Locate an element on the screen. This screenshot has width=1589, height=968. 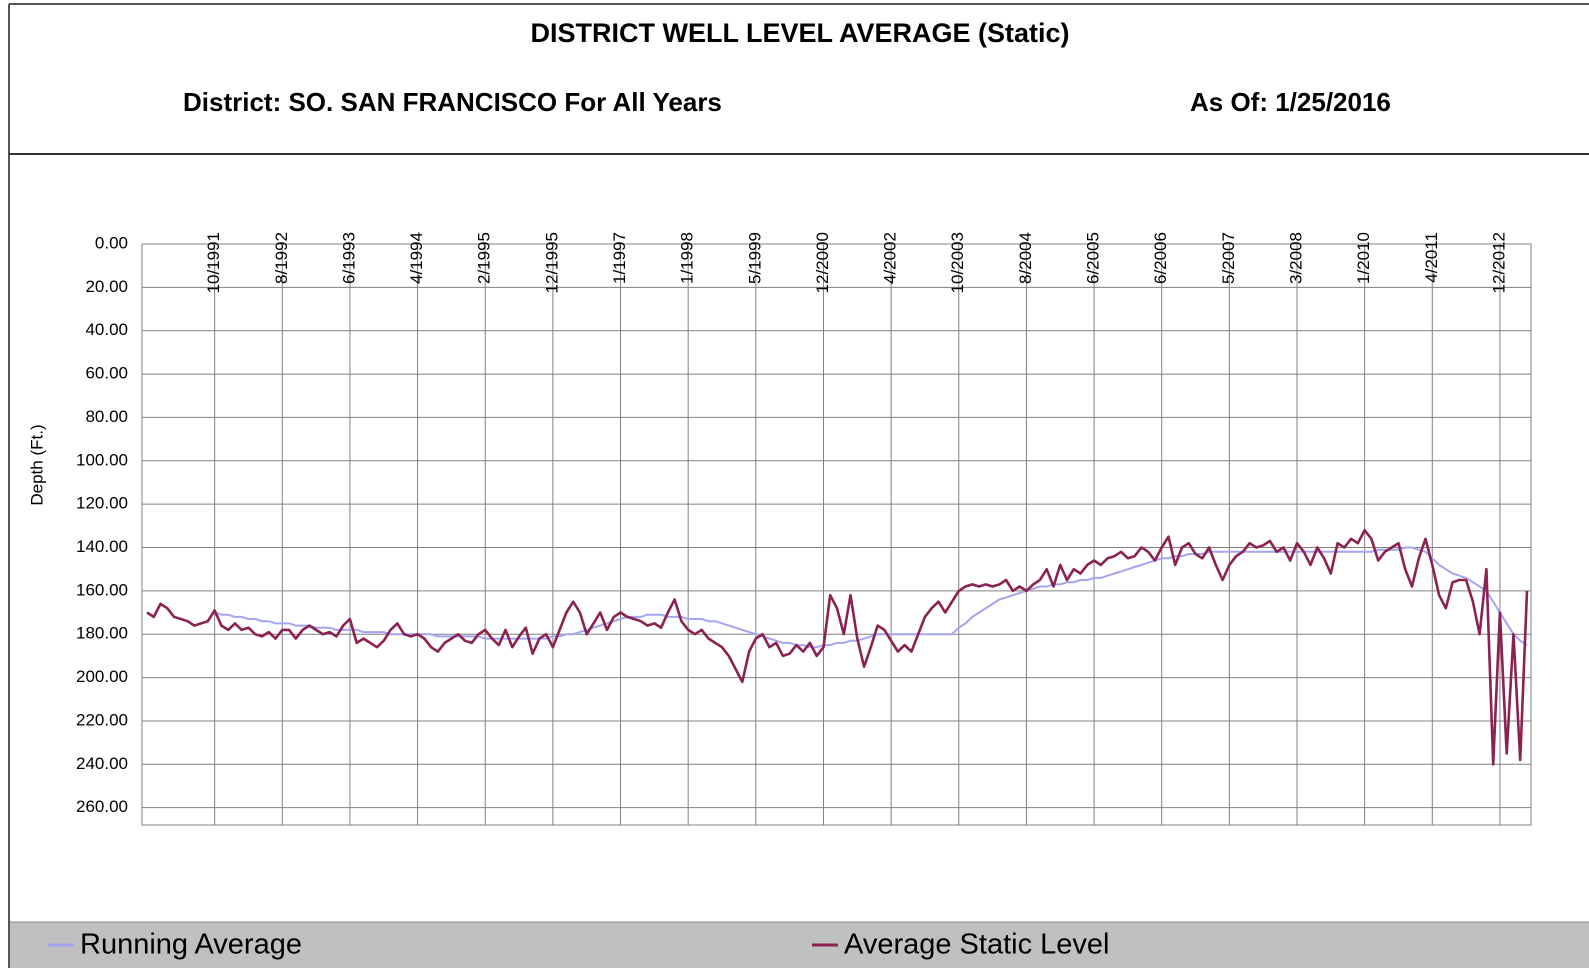
y-tick-label: 40.00 is located at coordinates (106, 329).